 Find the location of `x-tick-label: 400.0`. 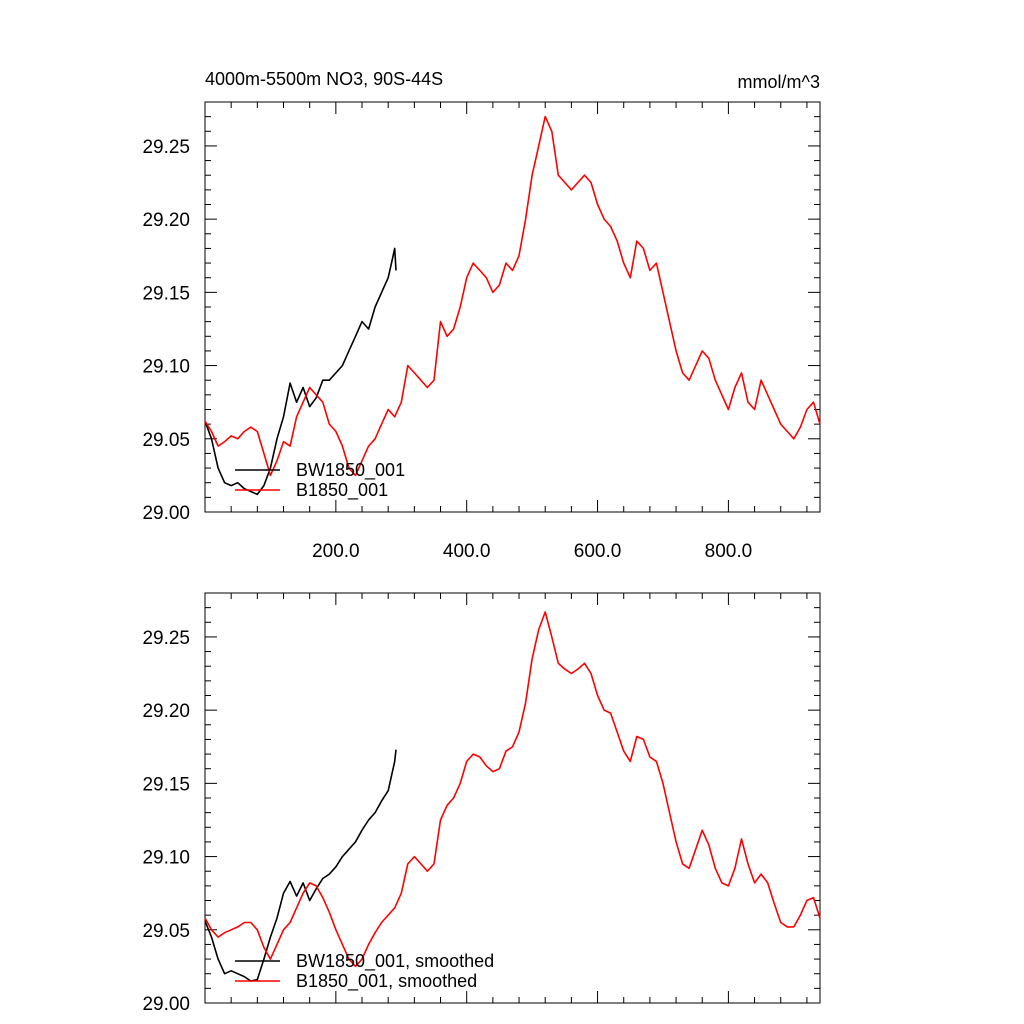

x-tick-label: 400.0 is located at coordinates (467, 551).